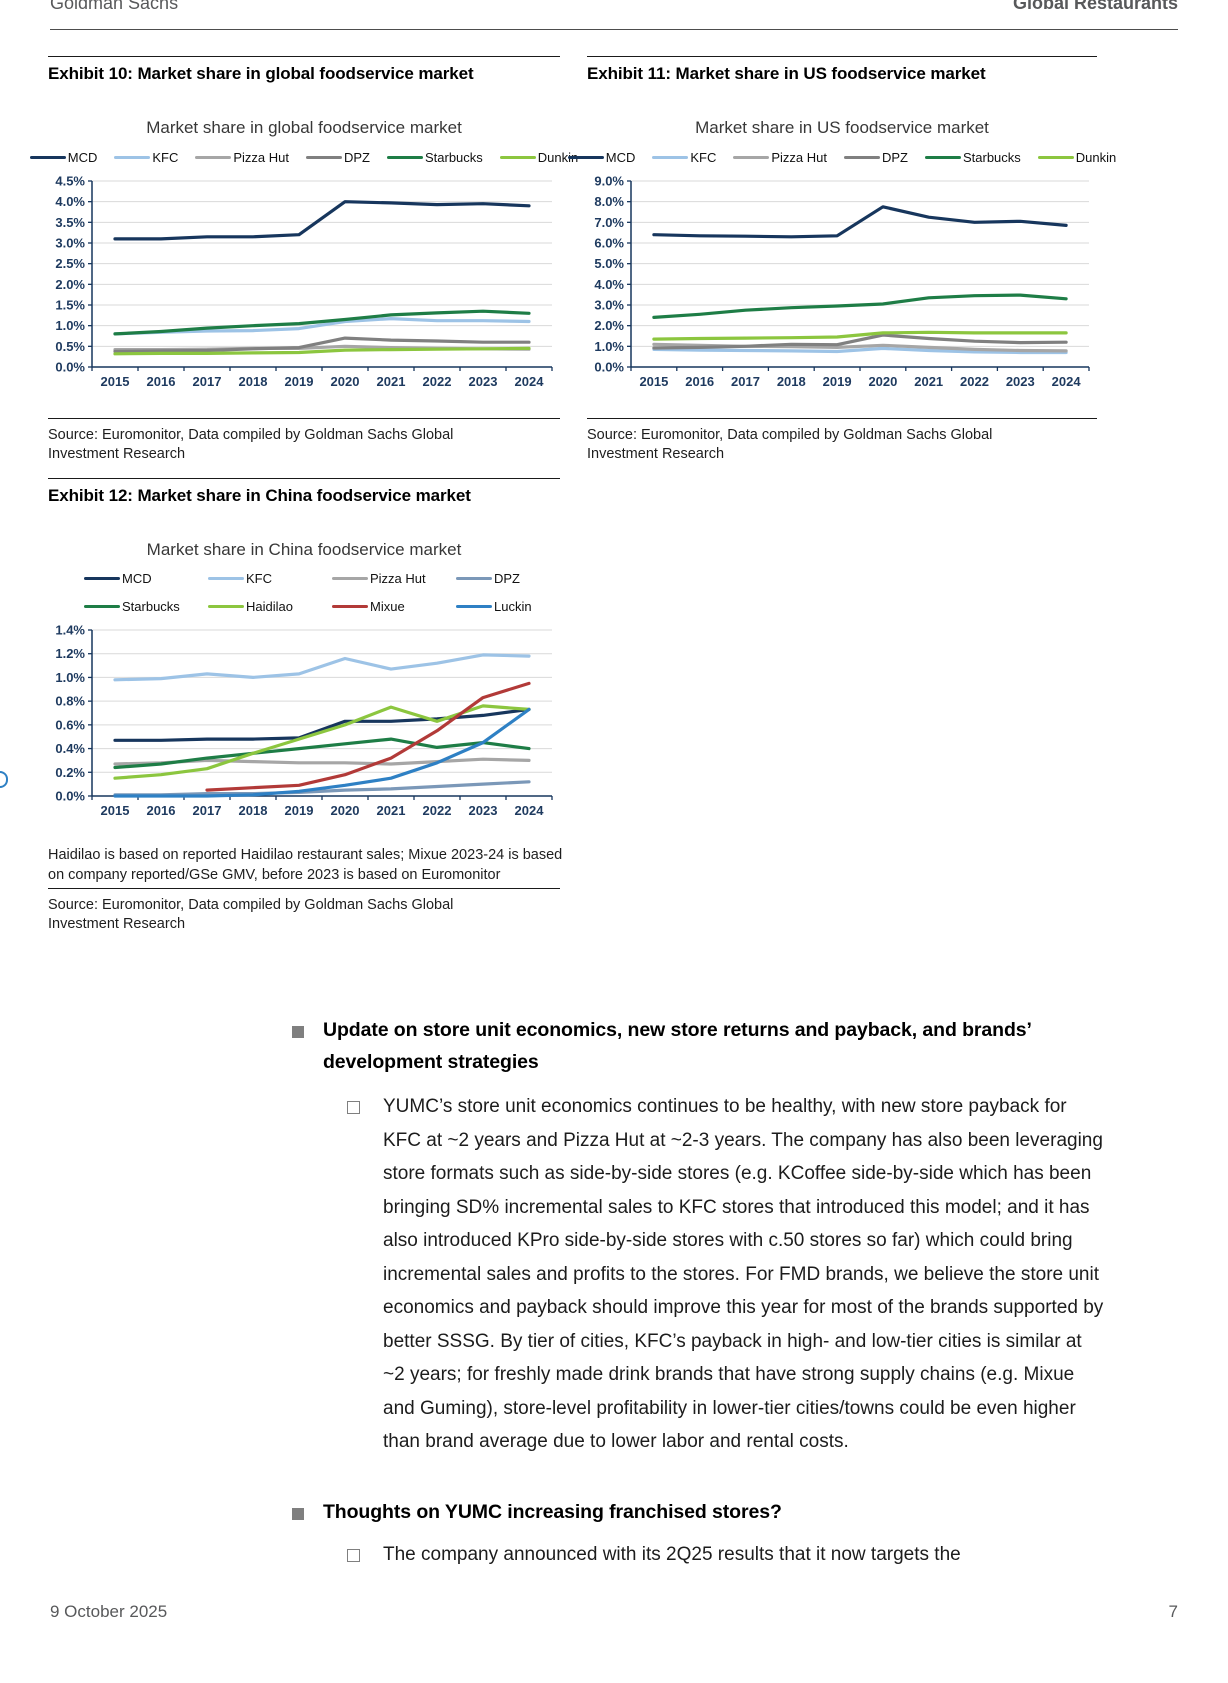 The height and width of the screenshot is (1683, 1228). I want to click on svg-text: 3.0%, so click(70, 243).